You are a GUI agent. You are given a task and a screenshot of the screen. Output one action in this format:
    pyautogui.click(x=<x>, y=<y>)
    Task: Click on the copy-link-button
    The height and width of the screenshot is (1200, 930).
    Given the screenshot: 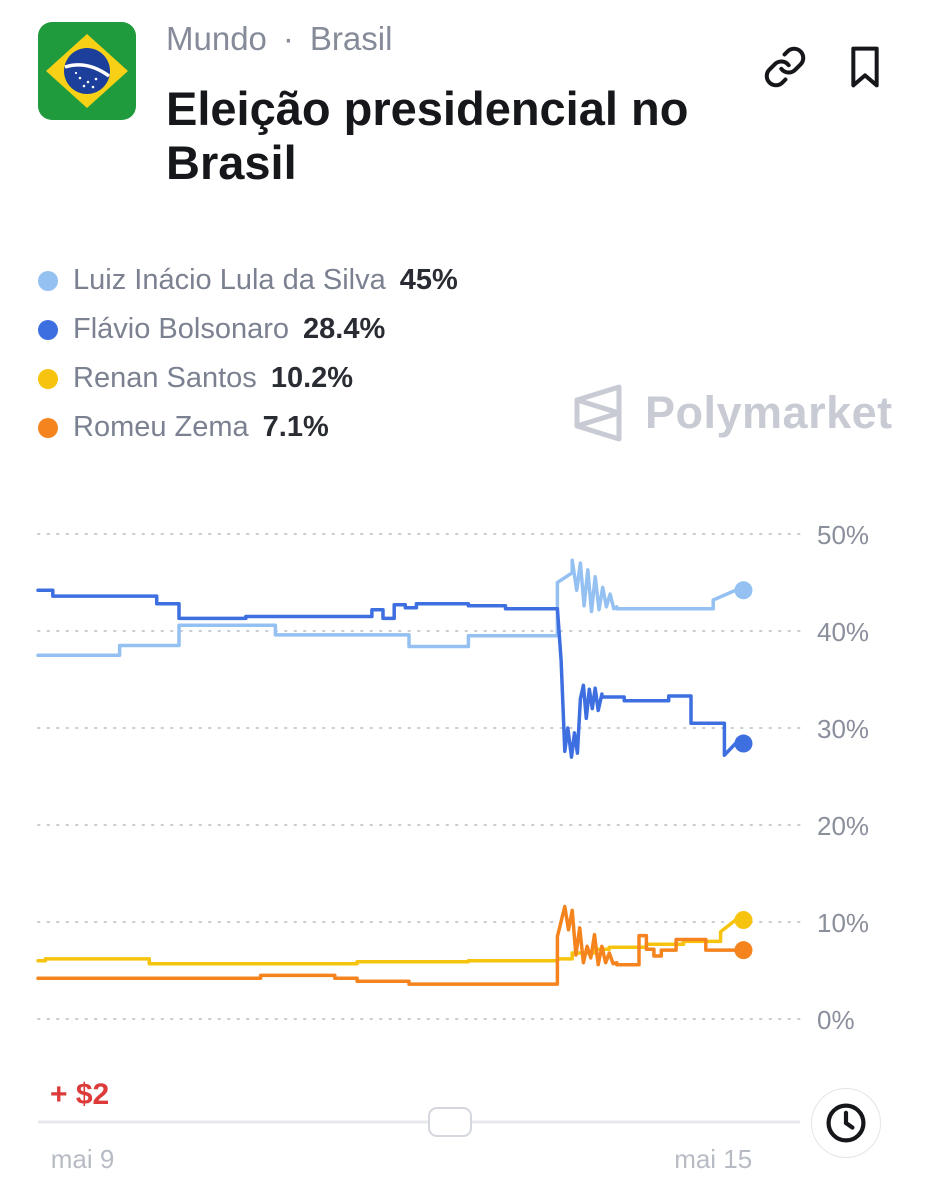 What is the action you would take?
    pyautogui.click(x=785, y=67)
    